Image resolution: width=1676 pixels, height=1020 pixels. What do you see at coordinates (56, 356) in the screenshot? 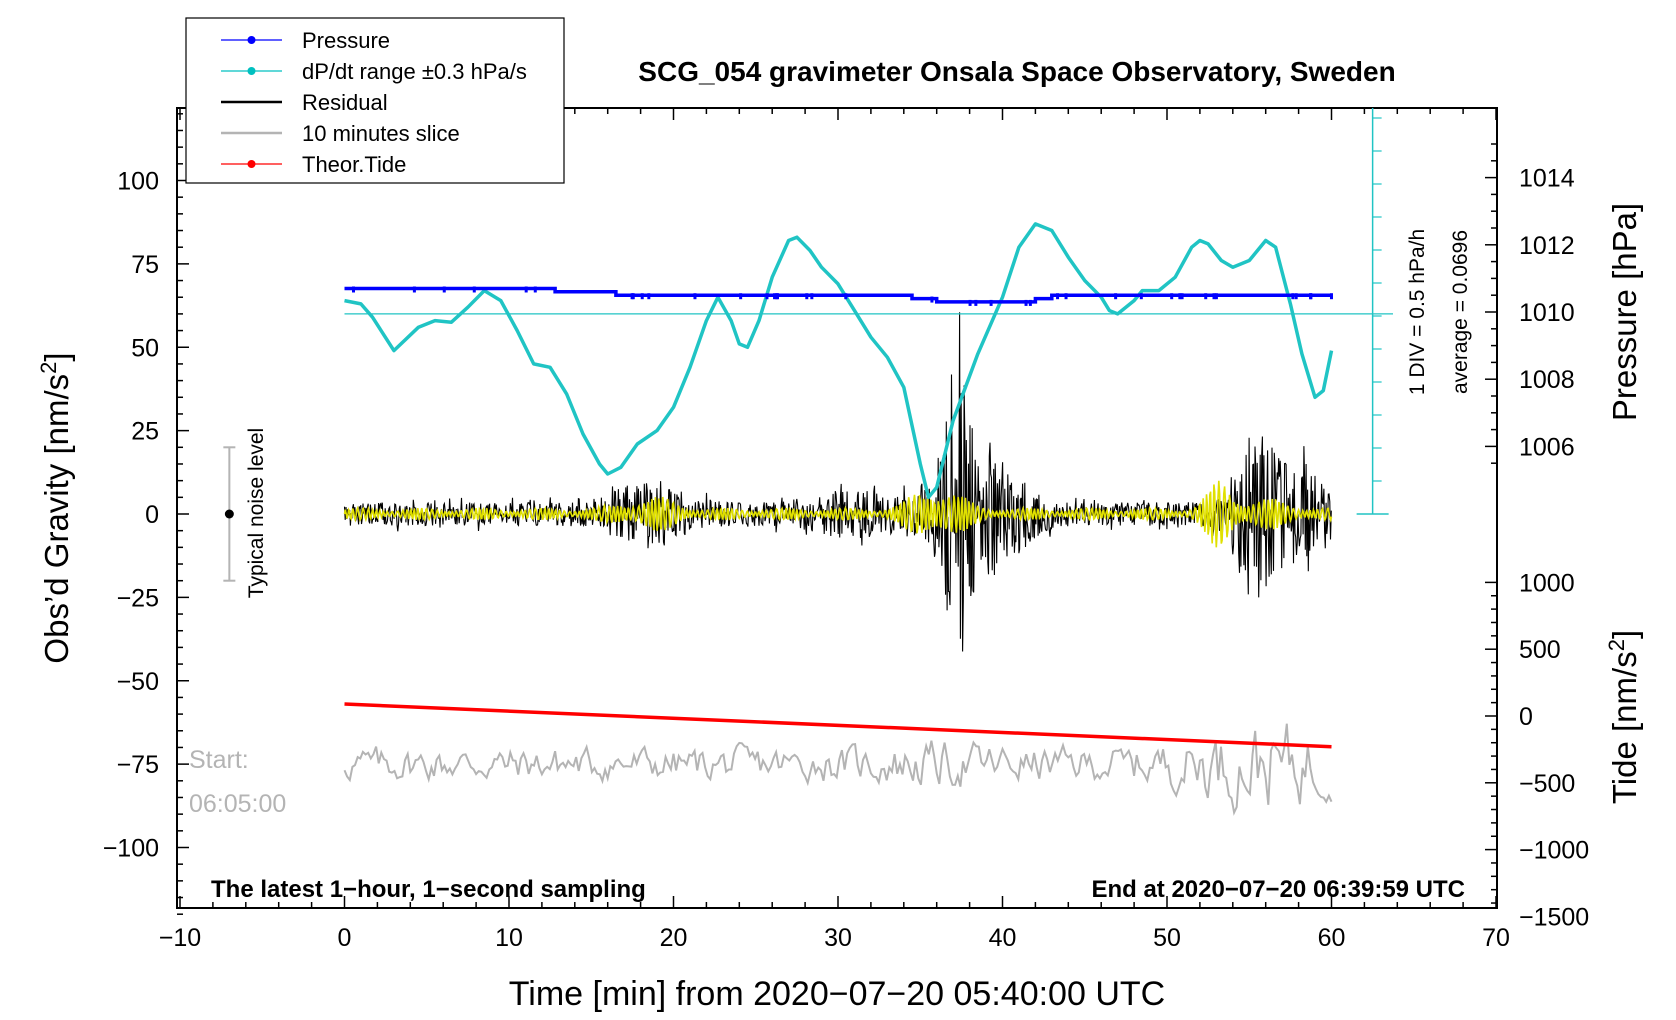
I see `y-axis-label-gravity-end: ]` at bounding box center [56, 356].